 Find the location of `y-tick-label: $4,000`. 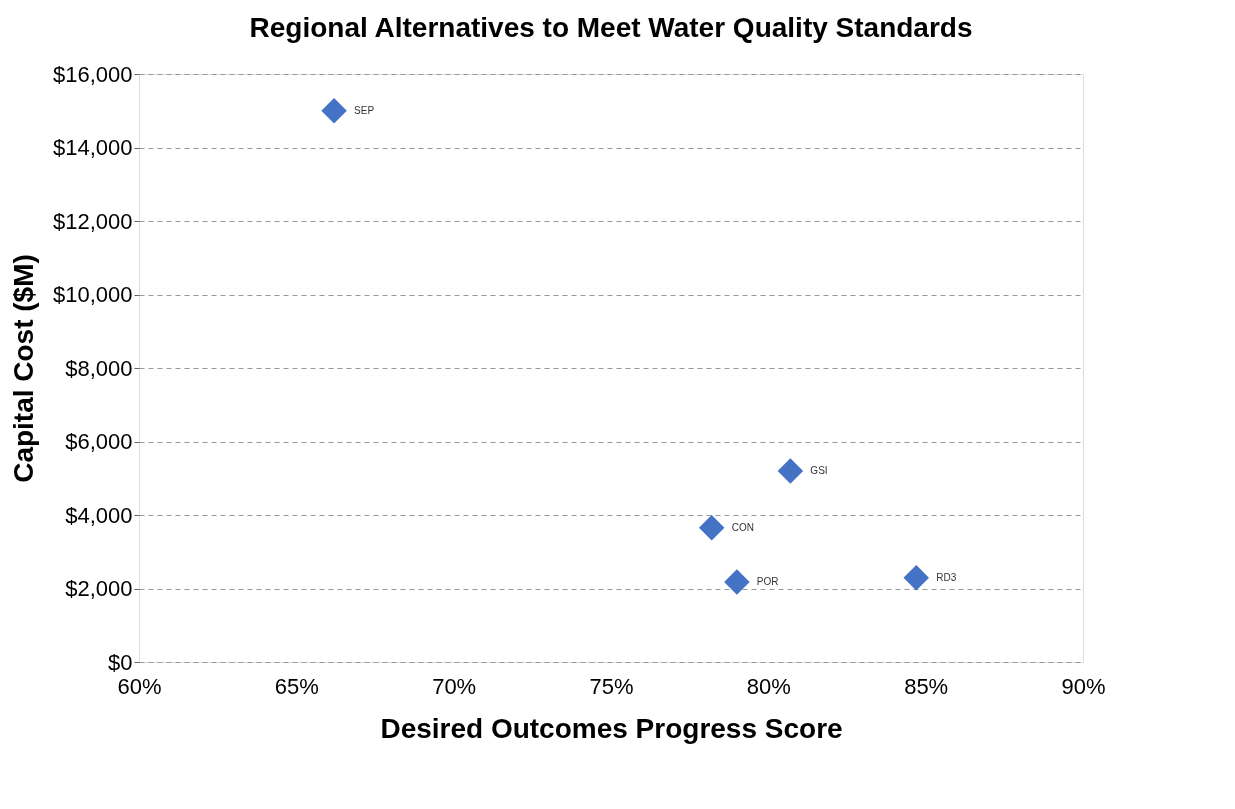

y-tick-label: $4,000 is located at coordinates (99, 515).